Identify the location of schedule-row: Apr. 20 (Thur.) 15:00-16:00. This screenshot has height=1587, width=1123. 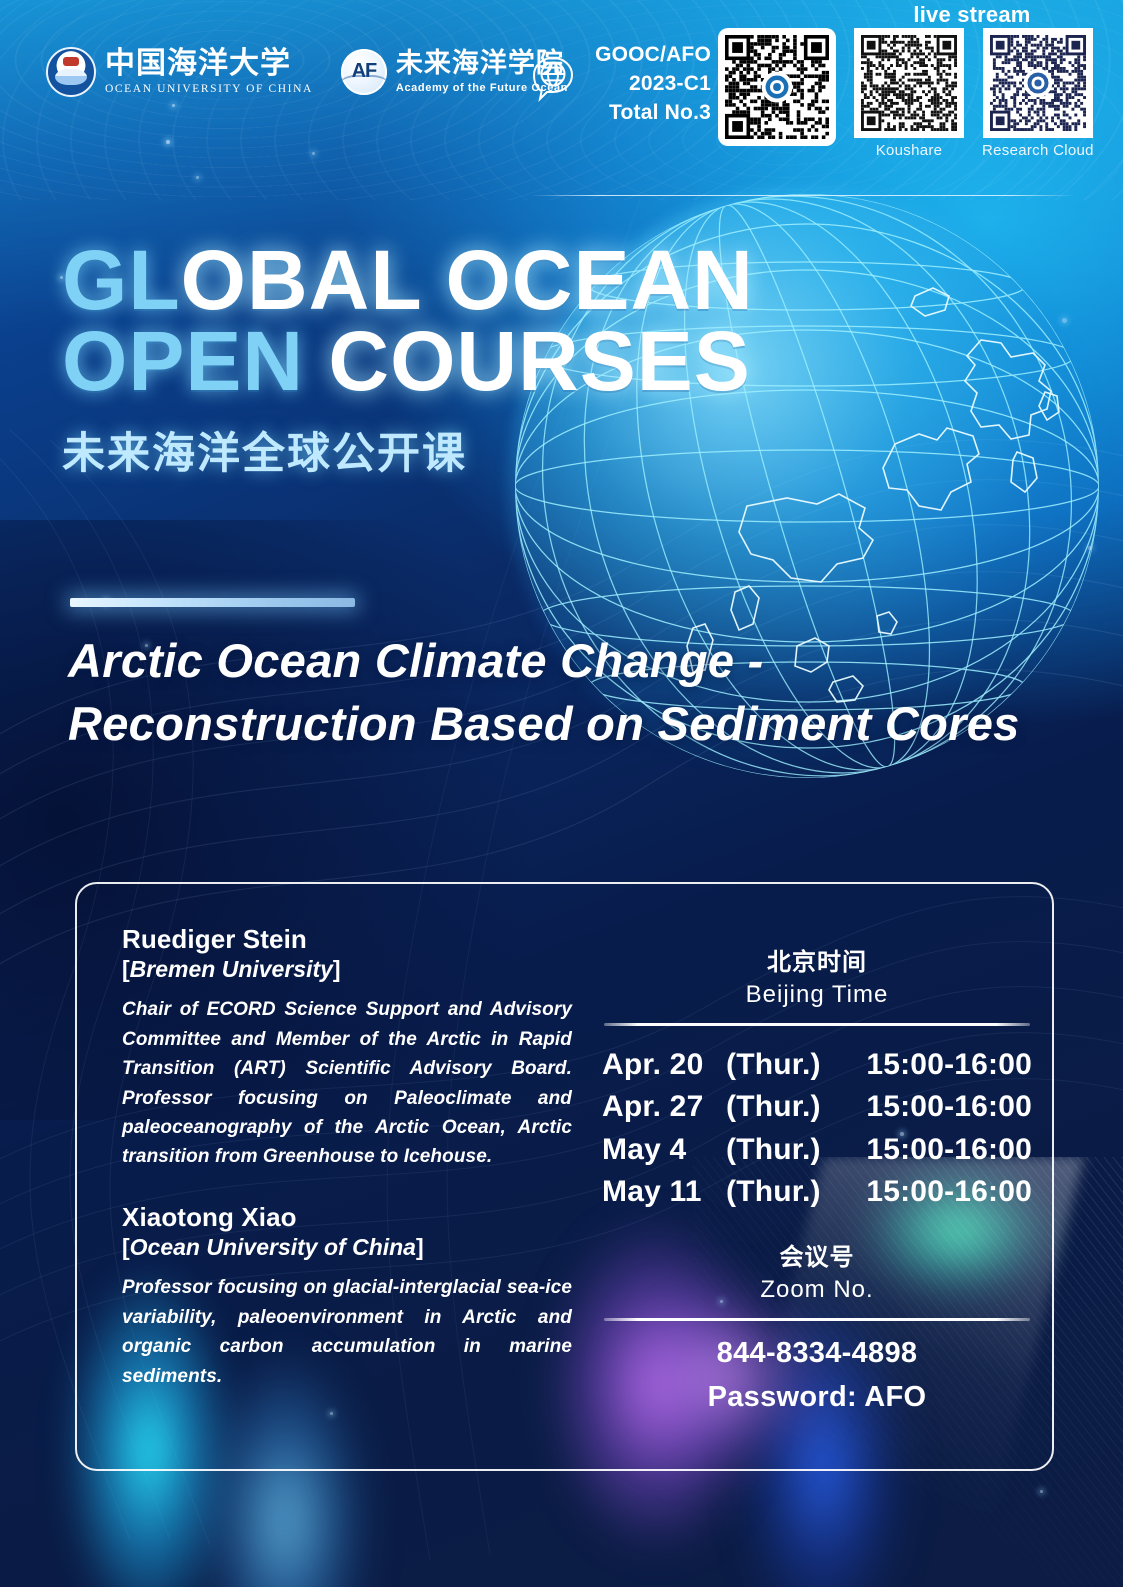
(817, 1065).